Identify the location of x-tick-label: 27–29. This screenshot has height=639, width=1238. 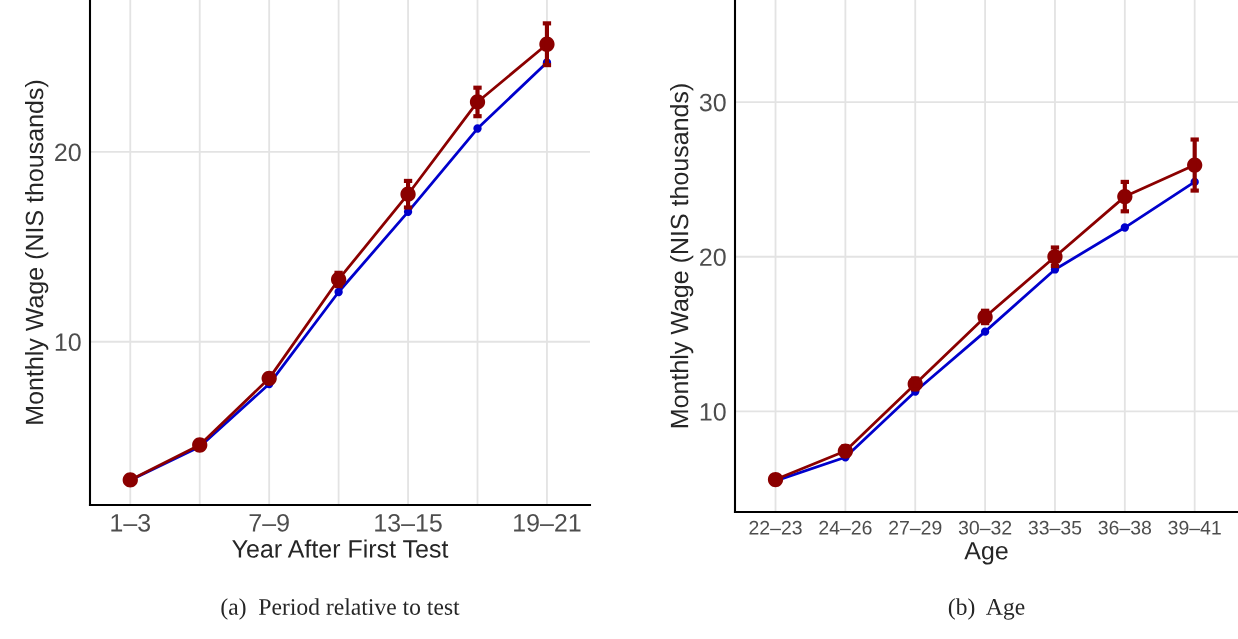
(915, 527).